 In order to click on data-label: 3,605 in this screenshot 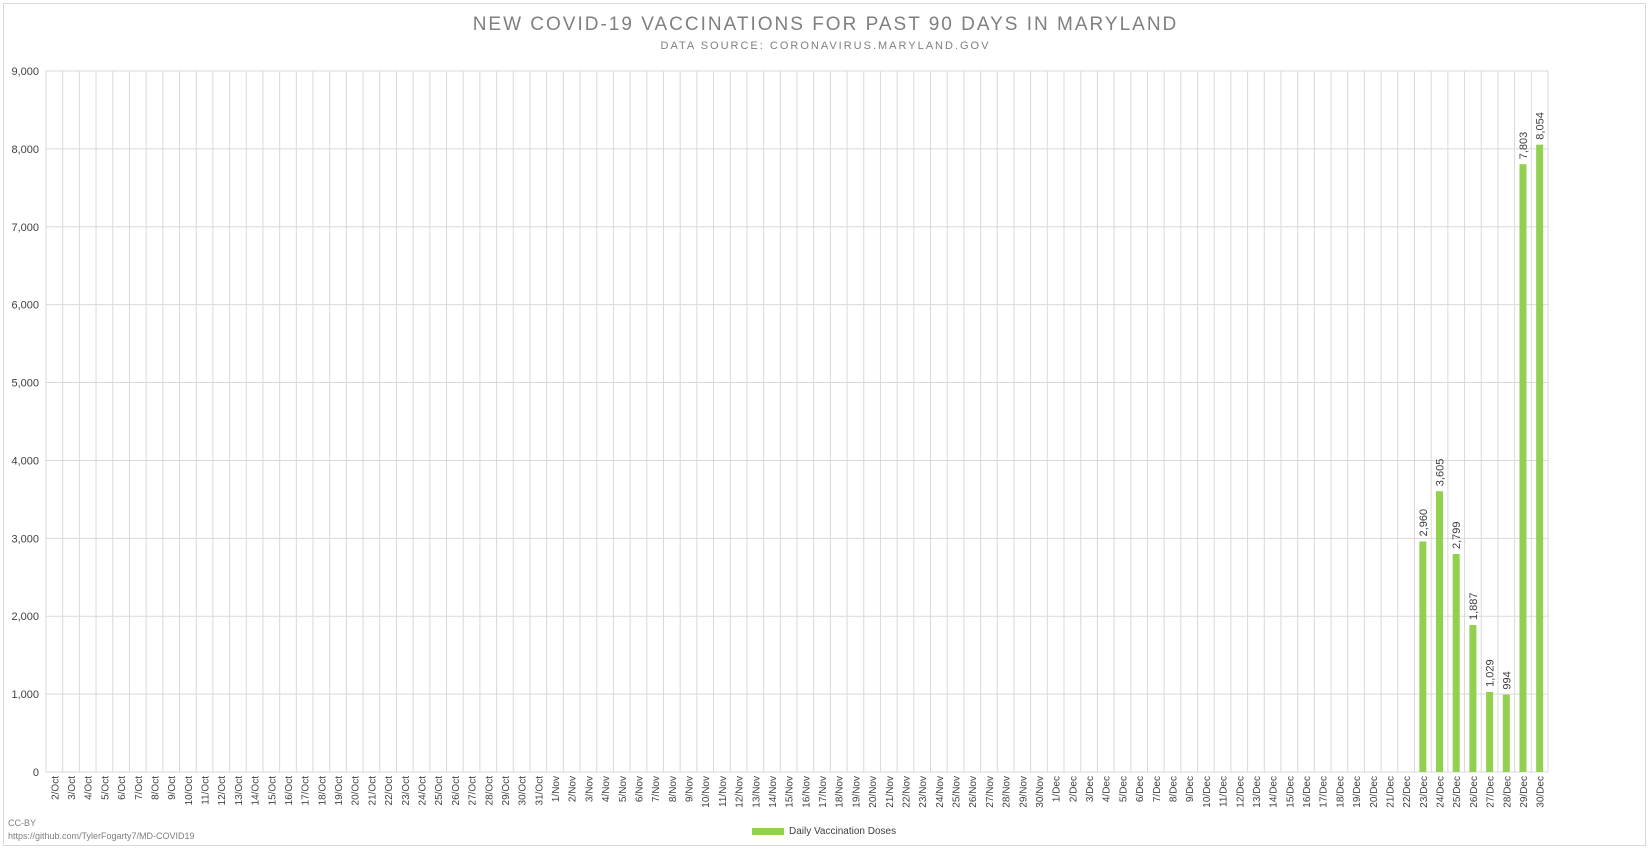, I will do `click(1441, 473)`.